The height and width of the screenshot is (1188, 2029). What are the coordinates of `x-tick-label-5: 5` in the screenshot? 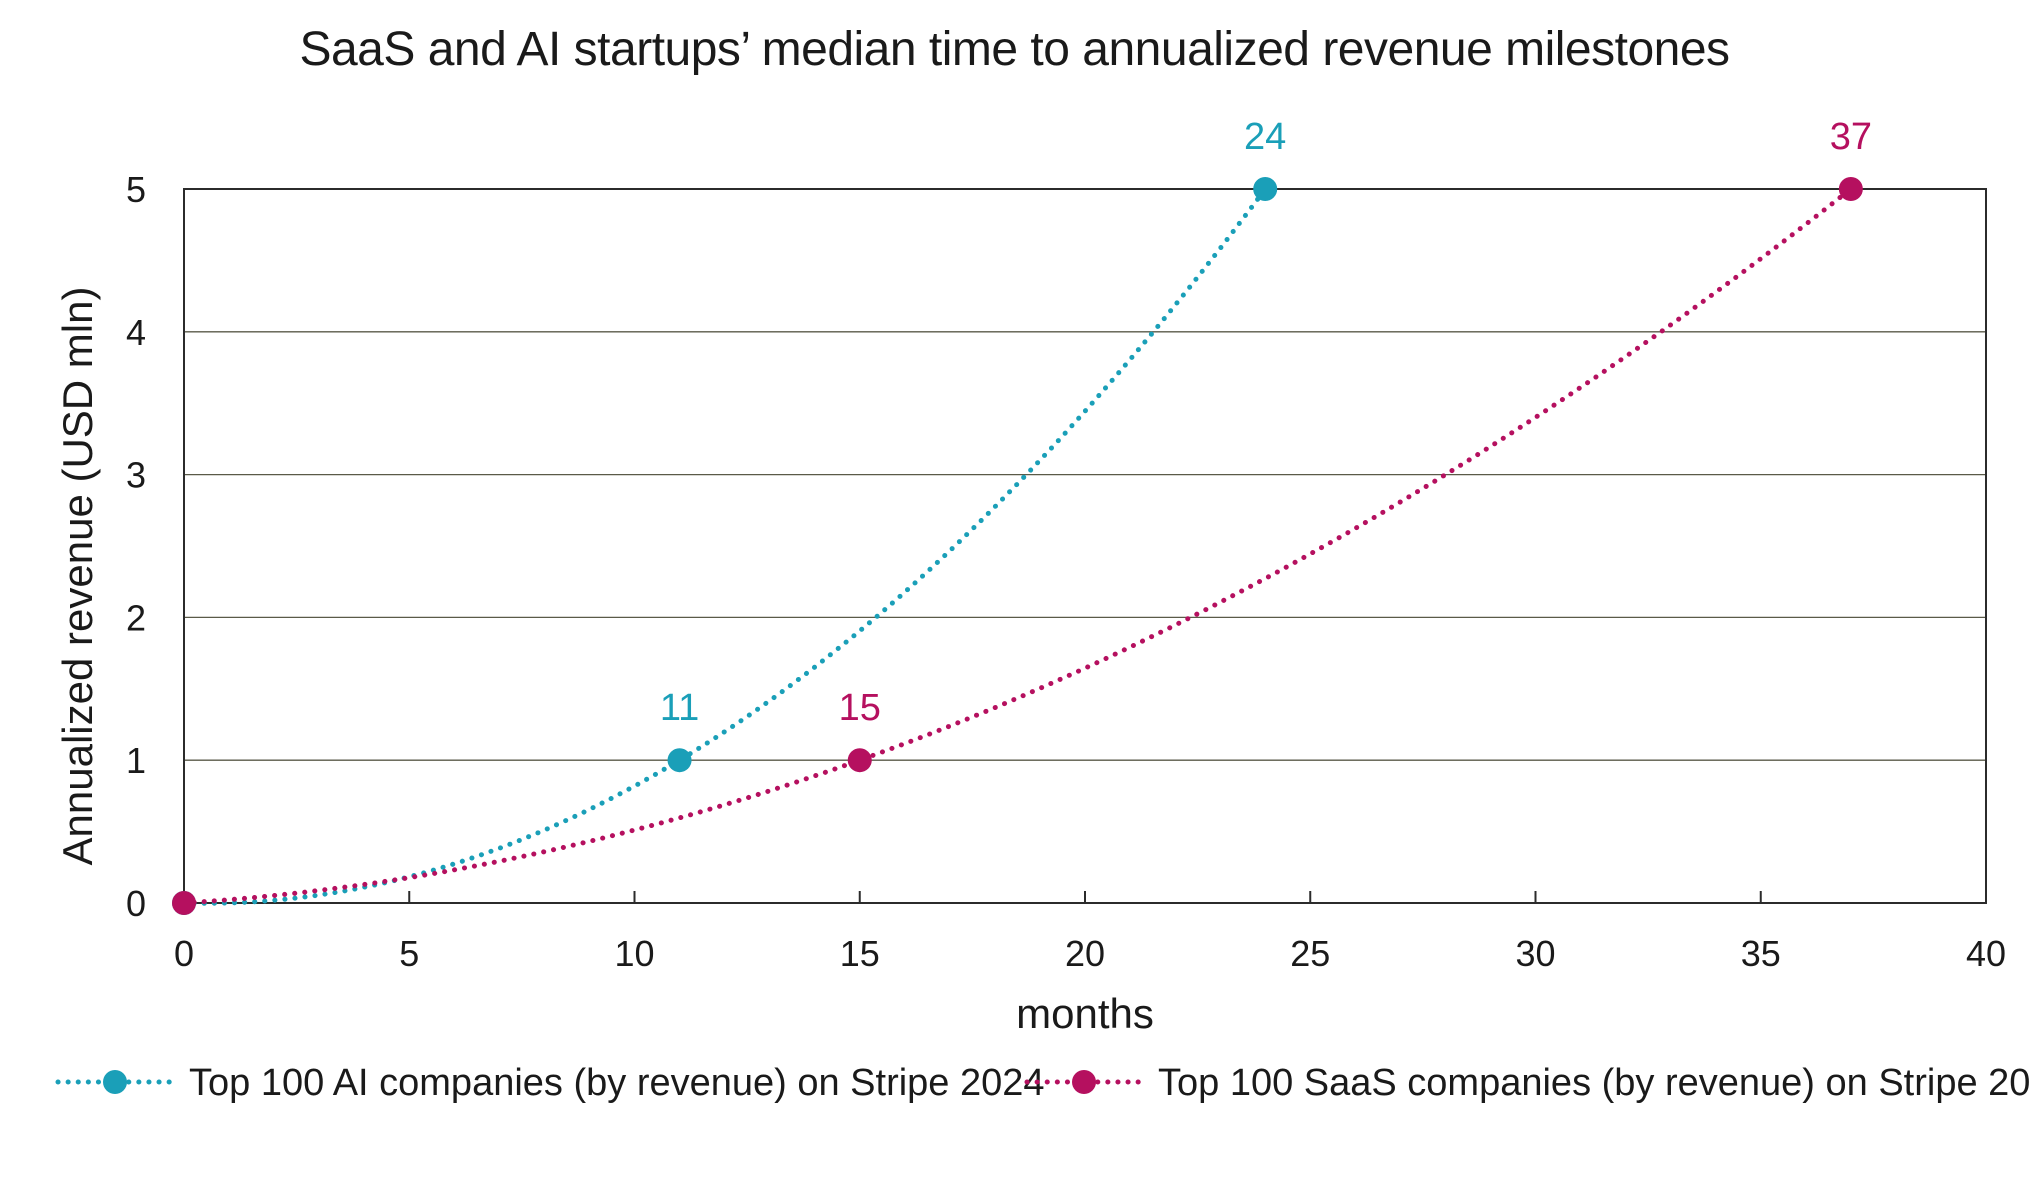 It's located at (409, 953).